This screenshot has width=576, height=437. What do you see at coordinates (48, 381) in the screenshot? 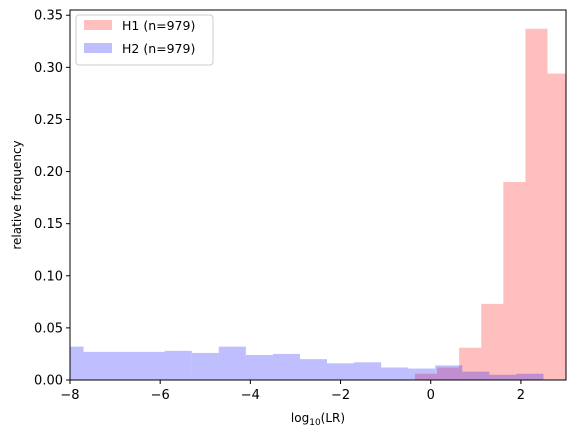
I see `y-tick-label: 0.00` at bounding box center [48, 381].